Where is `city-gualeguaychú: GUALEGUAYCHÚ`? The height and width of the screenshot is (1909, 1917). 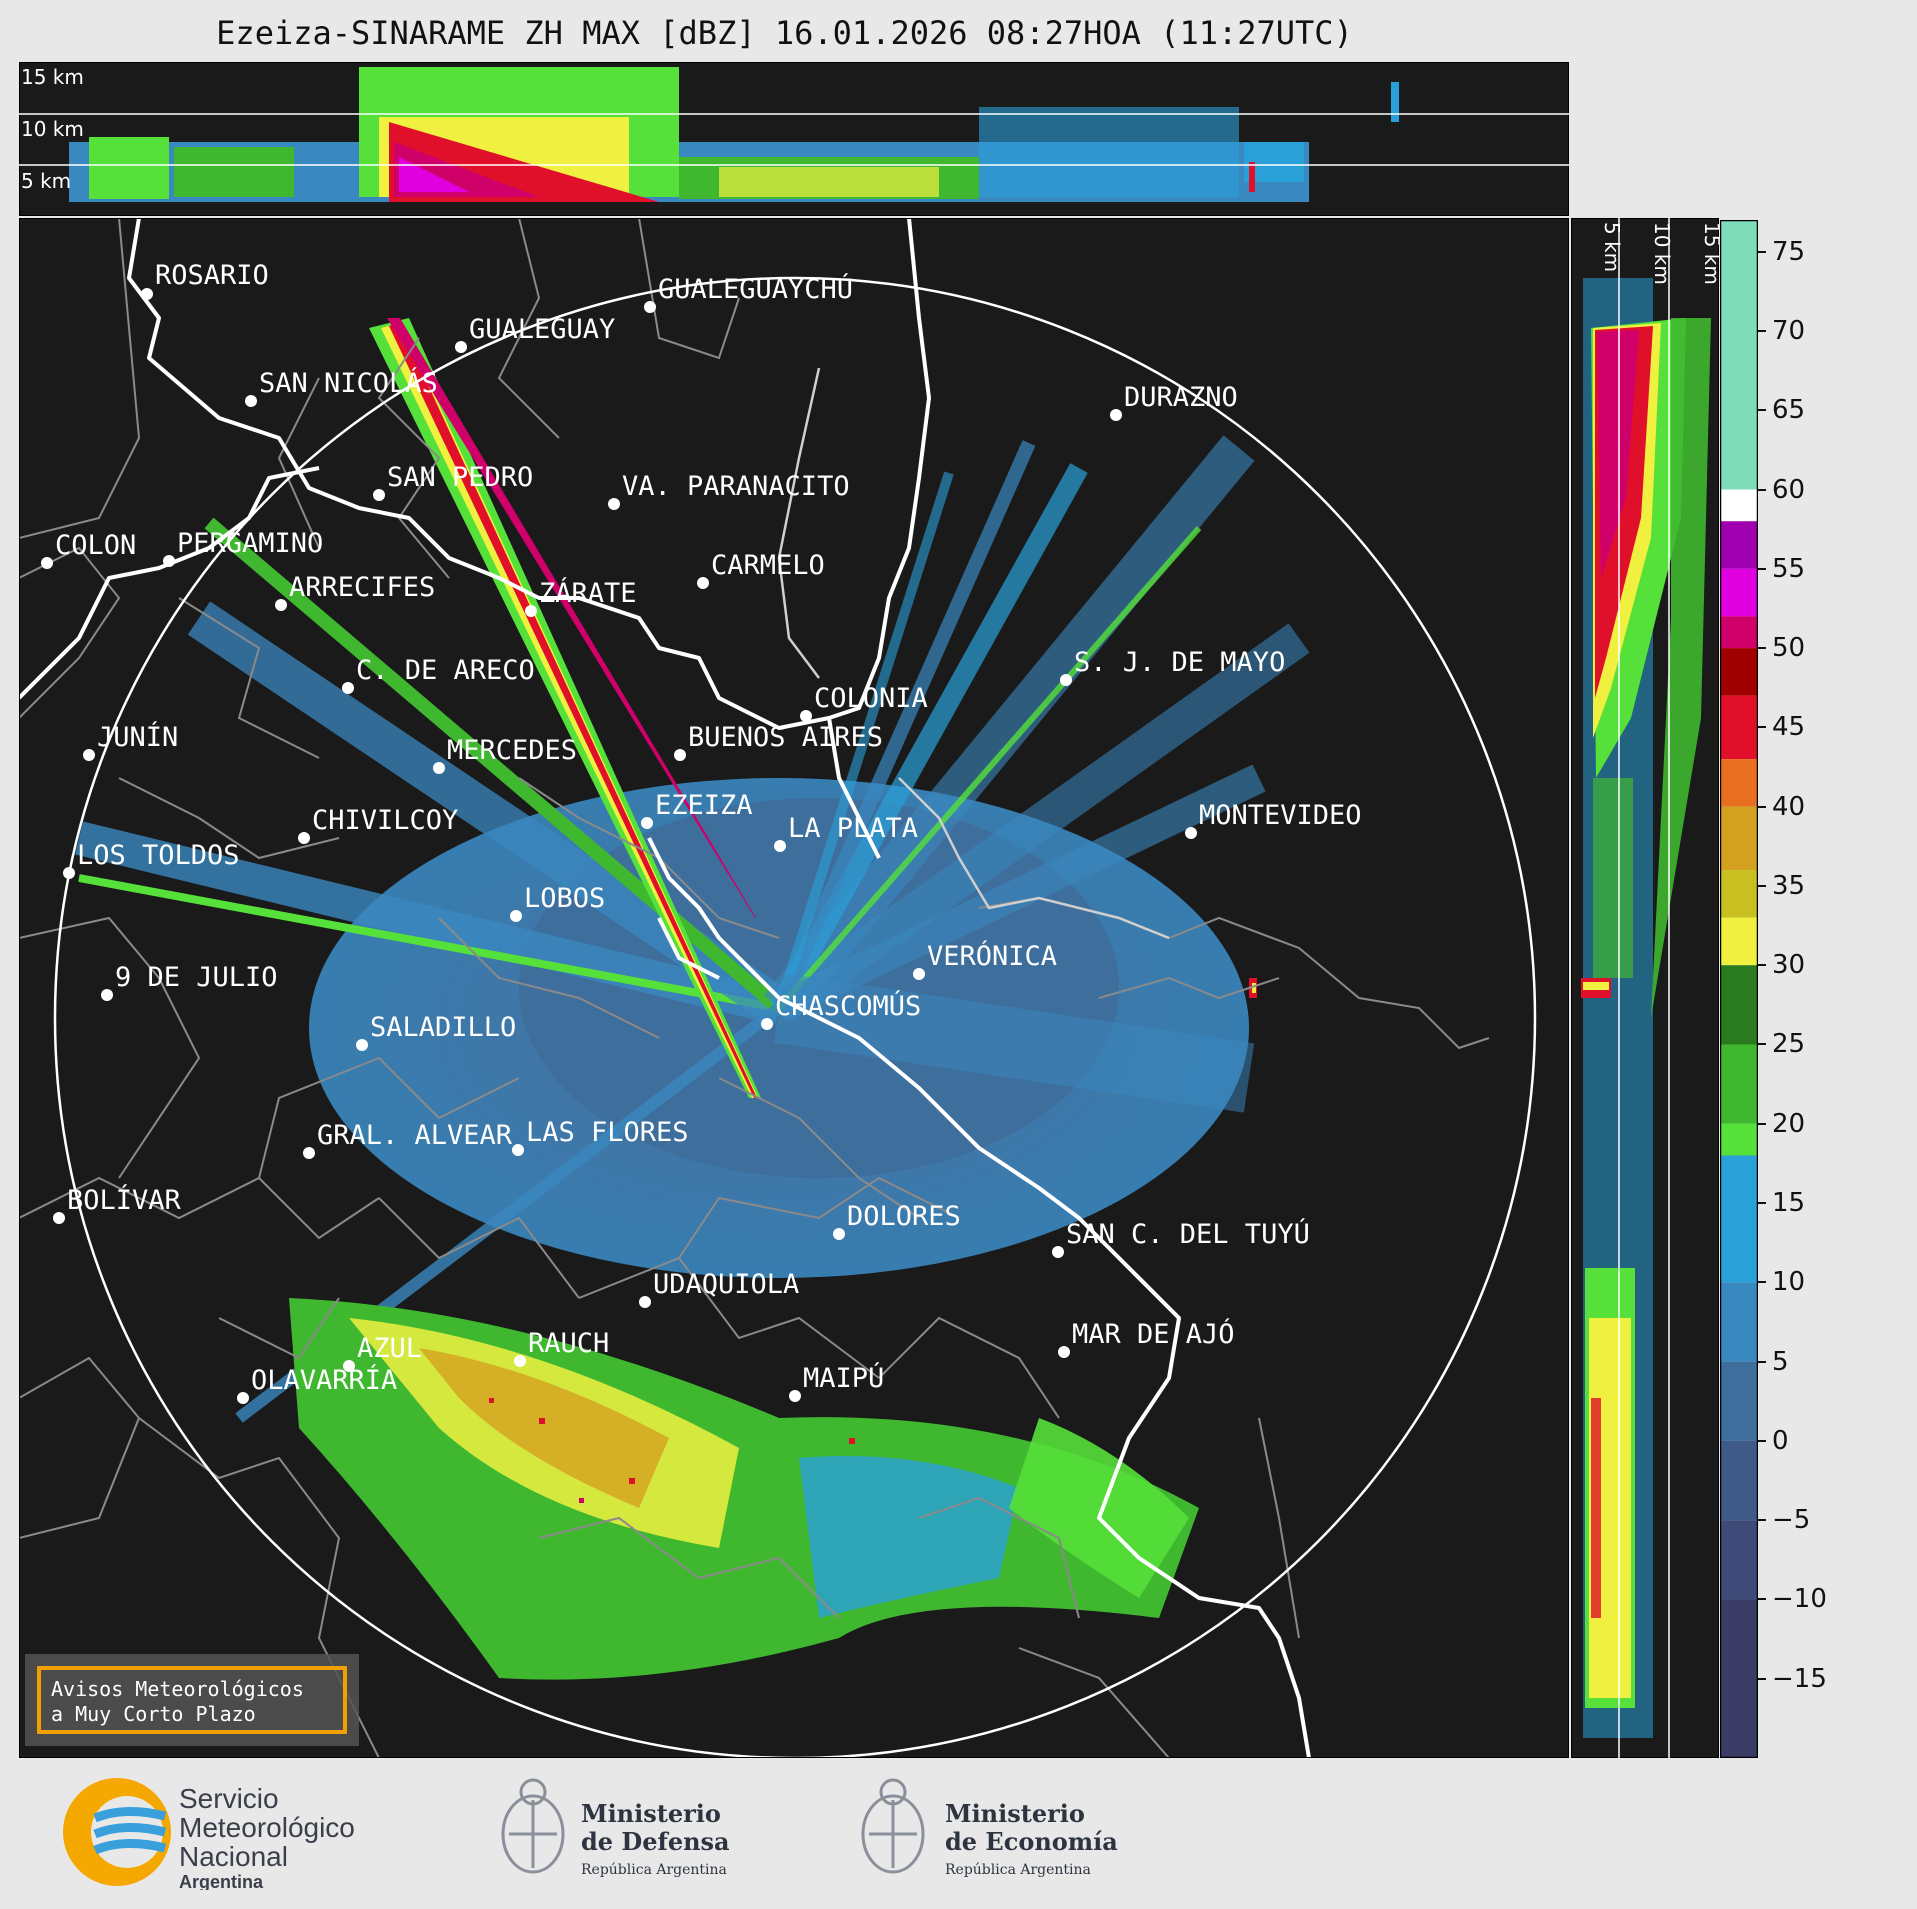 city-gualeguaychú: GUALEGUAYCHÚ is located at coordinates (748, 293).